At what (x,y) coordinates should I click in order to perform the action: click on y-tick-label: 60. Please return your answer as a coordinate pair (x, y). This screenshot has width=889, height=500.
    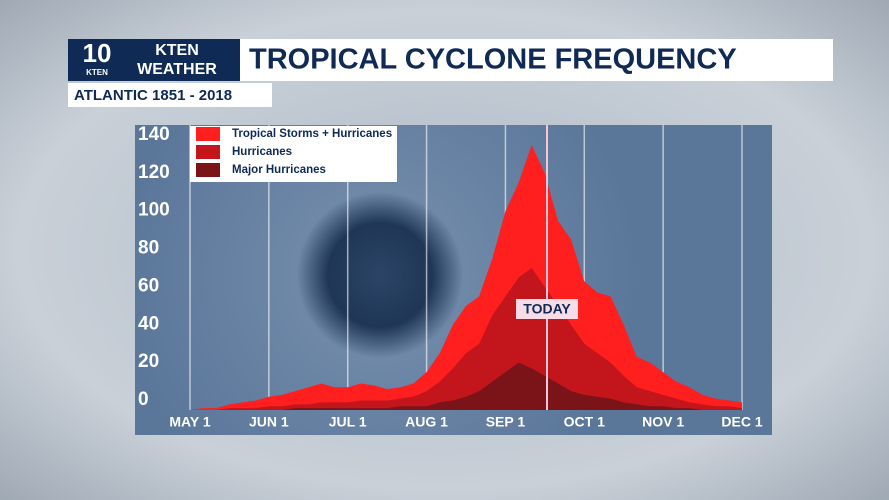
    Looking at the image, I should click on (148, 285).